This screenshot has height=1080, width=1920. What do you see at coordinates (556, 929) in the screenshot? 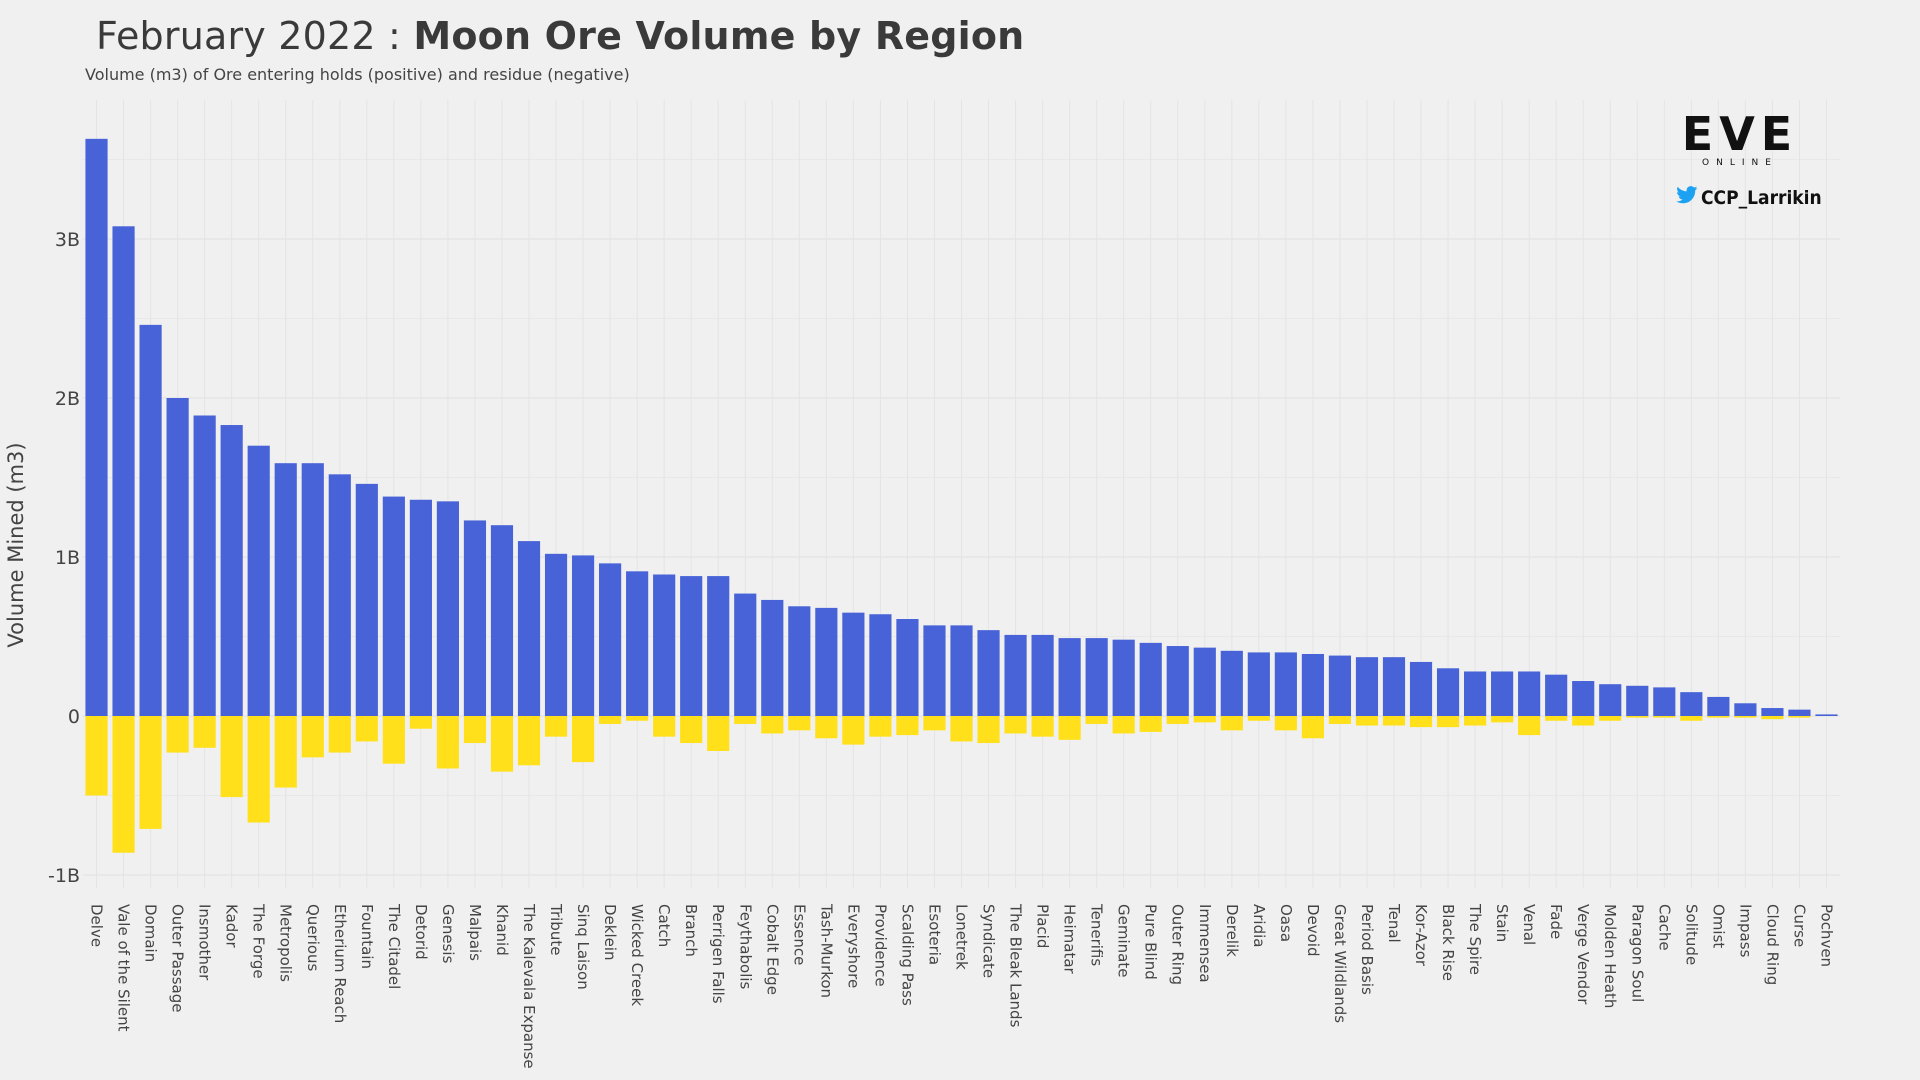
I see `x-category-label: Tribute` at bounding box center [556, 929].